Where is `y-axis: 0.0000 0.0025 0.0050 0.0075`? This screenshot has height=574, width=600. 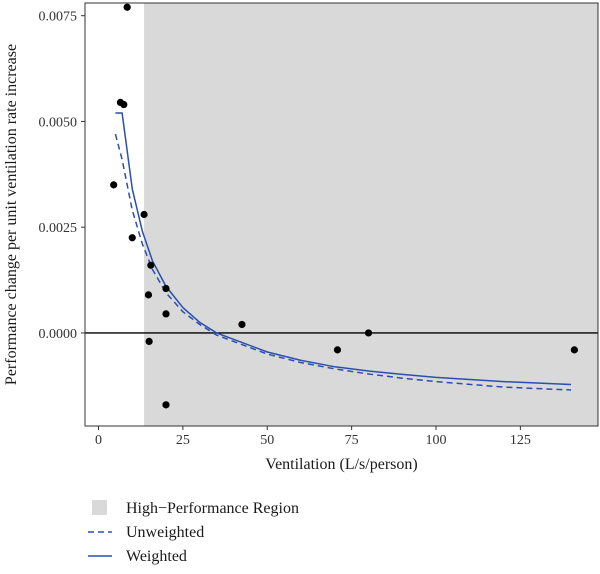
y-axis: 0.0000 0.0025 0.0050 0.0075 is located at coordinates (62, 176).